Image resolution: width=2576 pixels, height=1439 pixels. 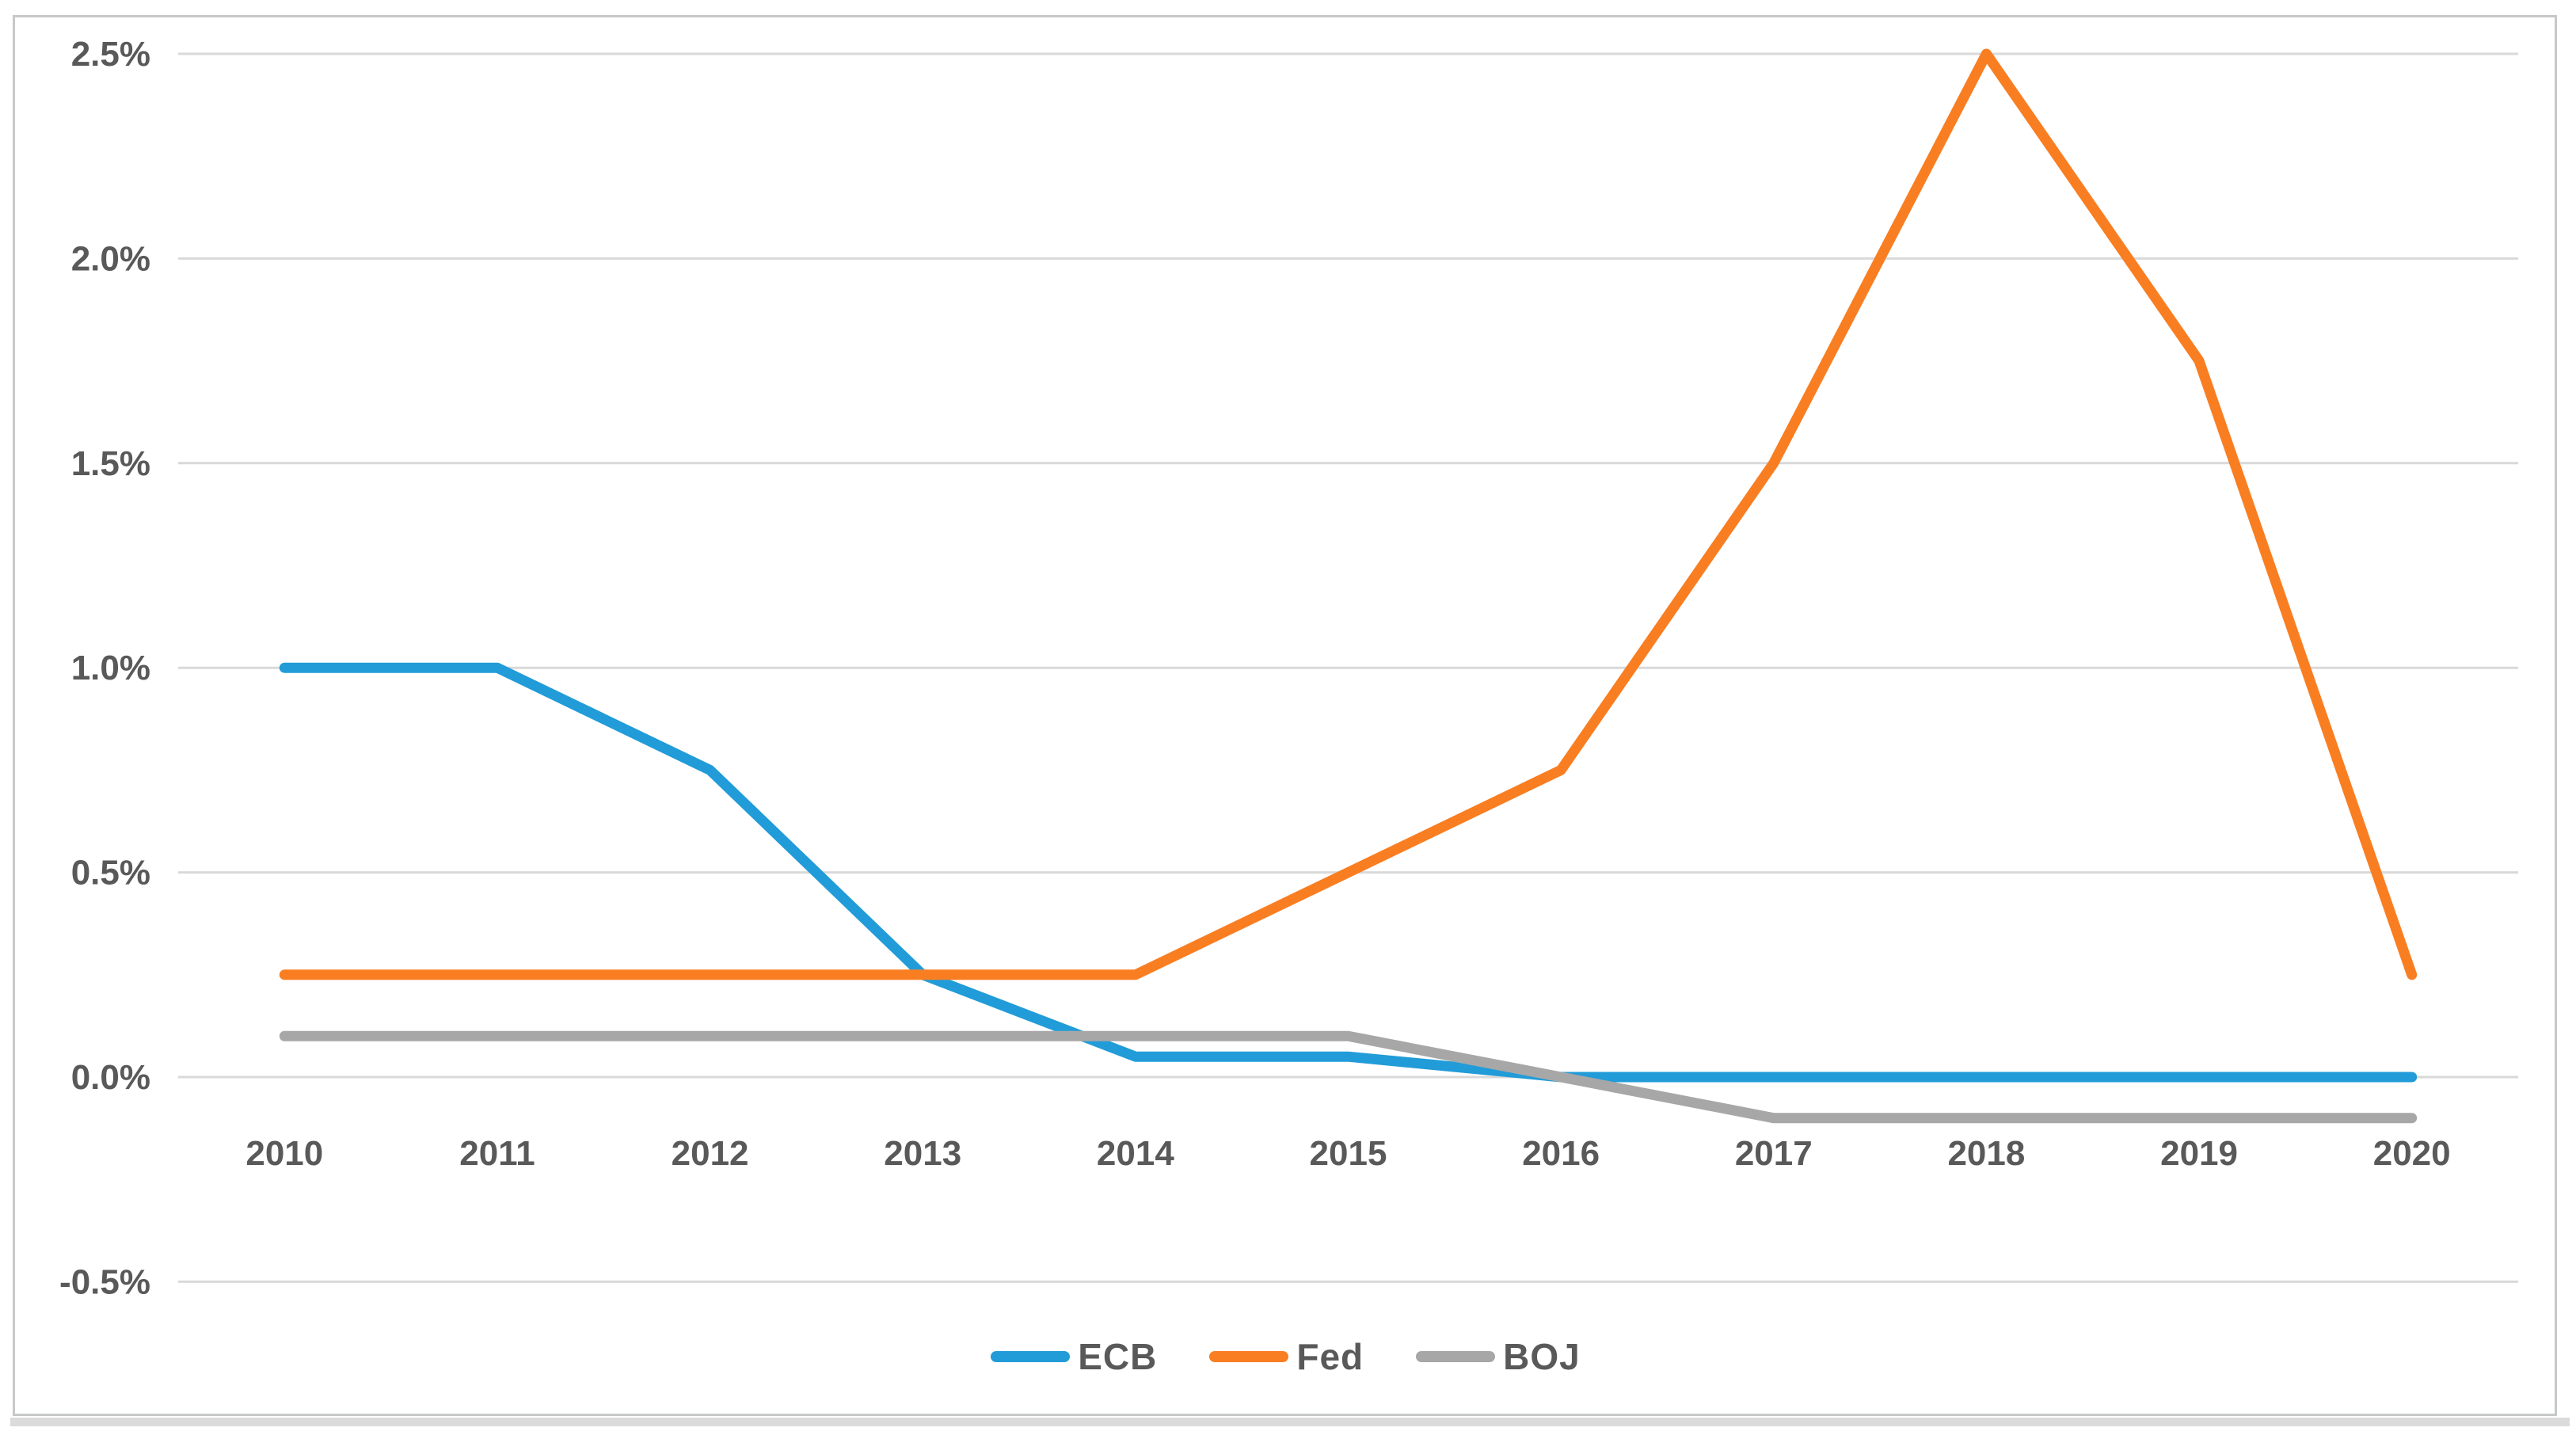 What do you see at coordinates (497, 1153) in the screenshot?
I see `x-tick-label: 2011` at bounding box center [497, 1153].